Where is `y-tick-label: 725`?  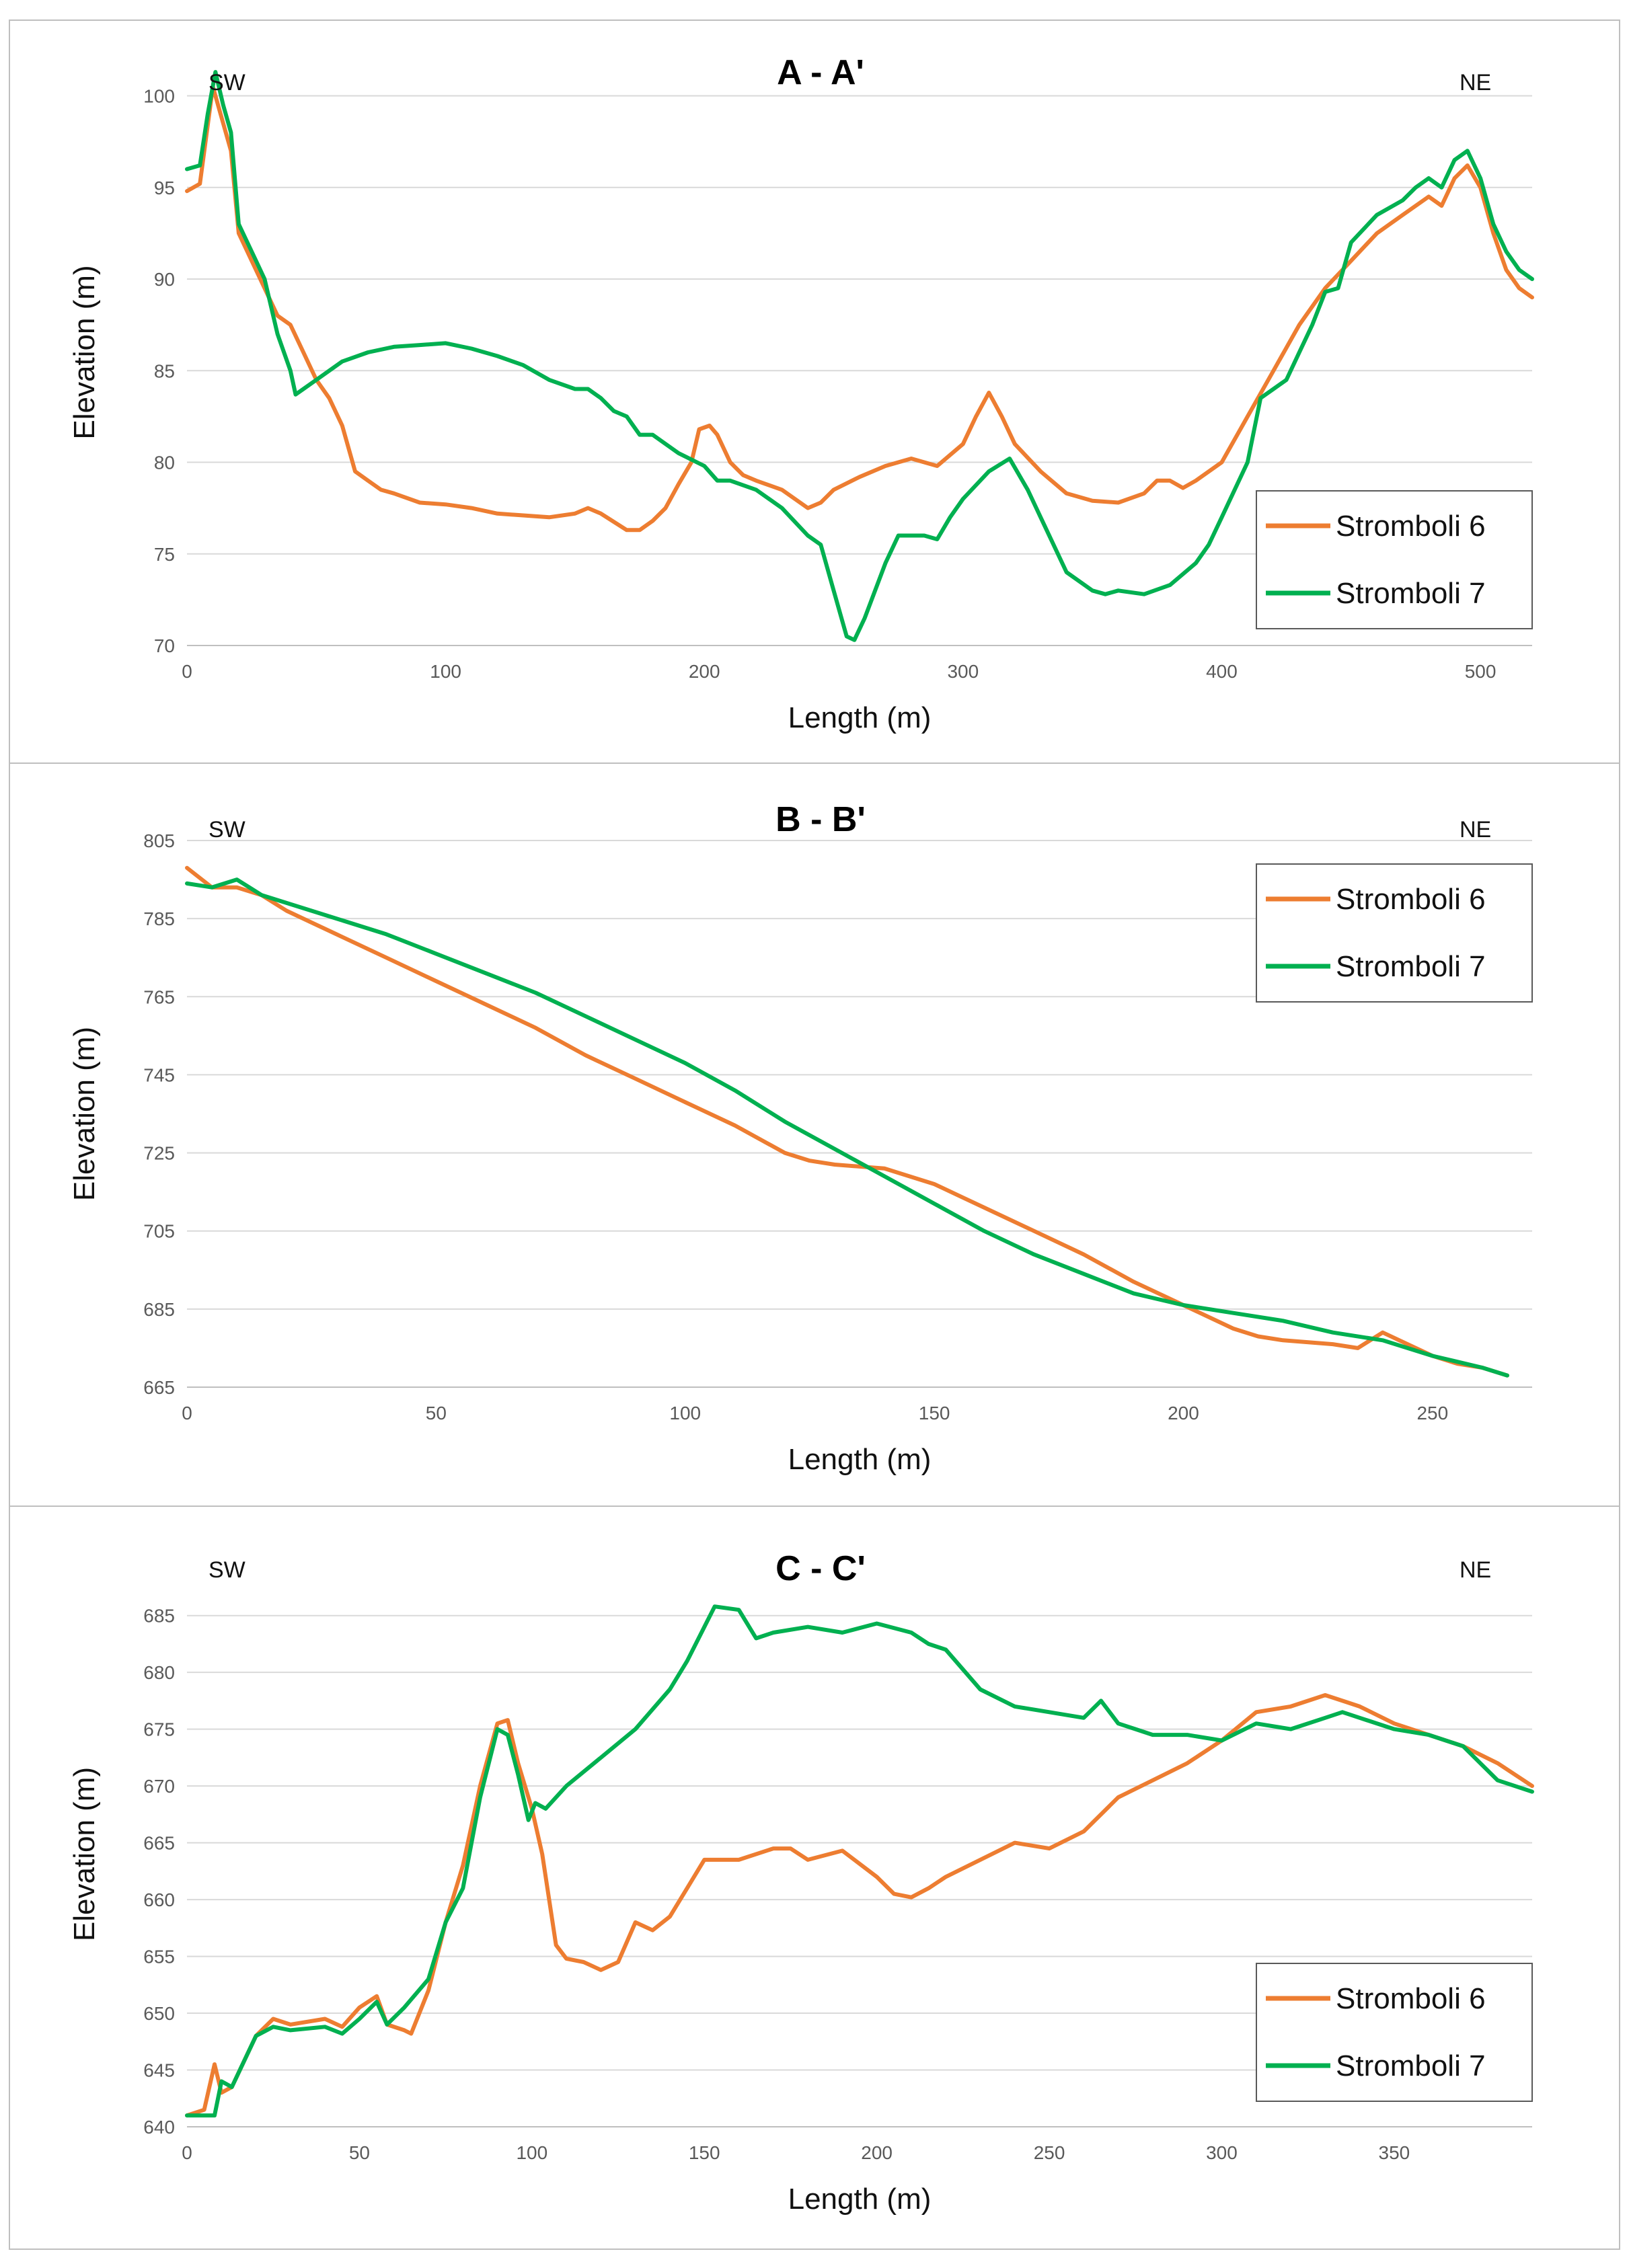 y-tick-label: 725 is located at coordinates (159, 1153).